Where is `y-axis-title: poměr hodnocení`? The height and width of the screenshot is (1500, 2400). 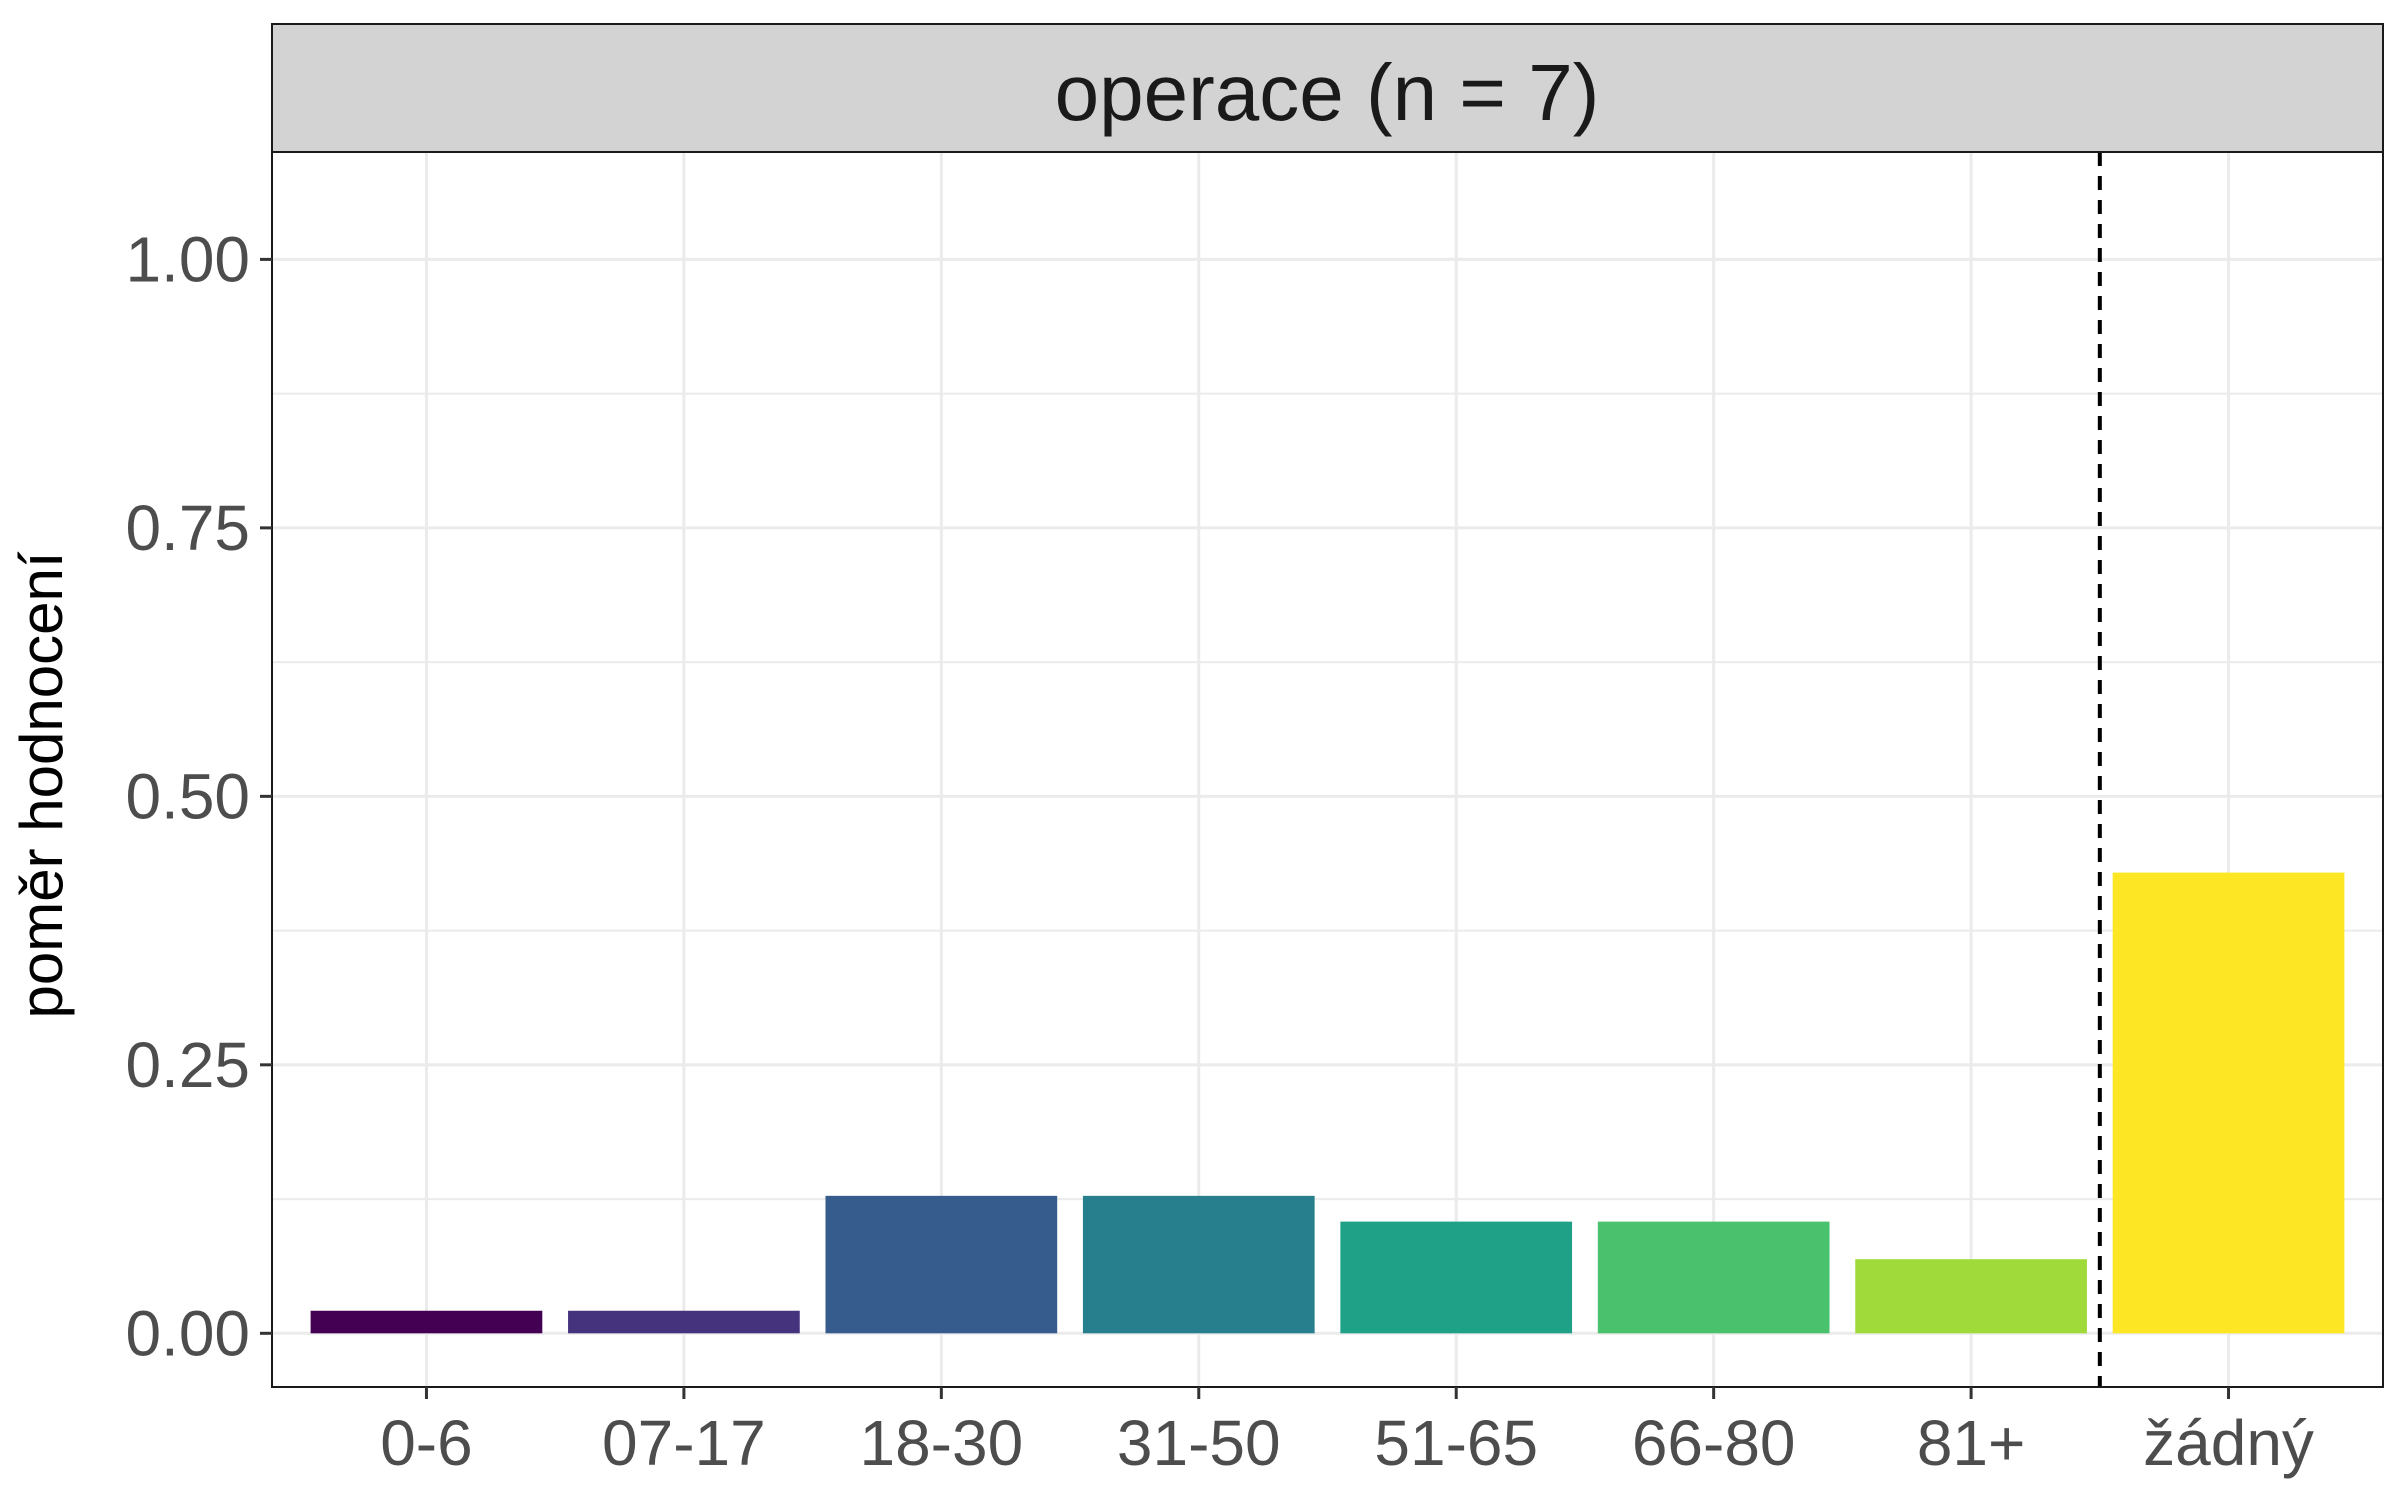 y-axis-title: poměr hodnocení is located at coordinates (41, 784).